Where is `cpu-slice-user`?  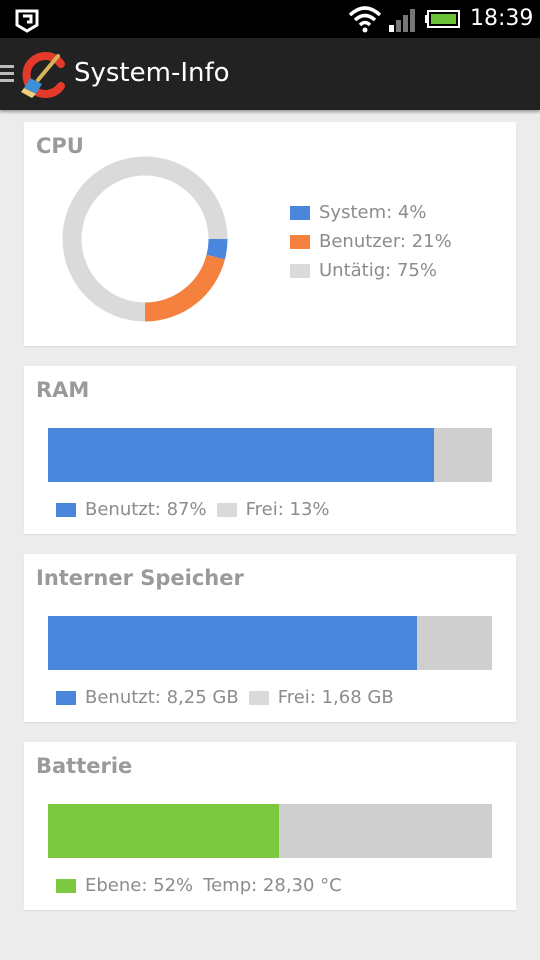
cpu-slice-user is located at coordinates (145, 239).